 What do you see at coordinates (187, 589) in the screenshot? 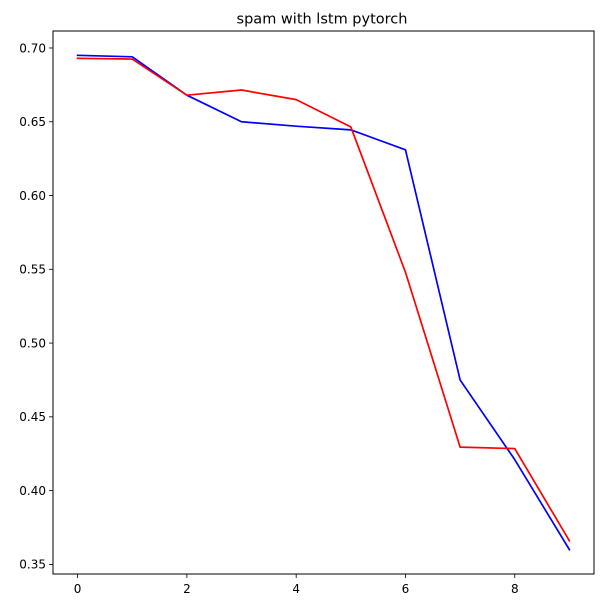
I see `x-tick-label: 2` at bounding box center [187, 589].